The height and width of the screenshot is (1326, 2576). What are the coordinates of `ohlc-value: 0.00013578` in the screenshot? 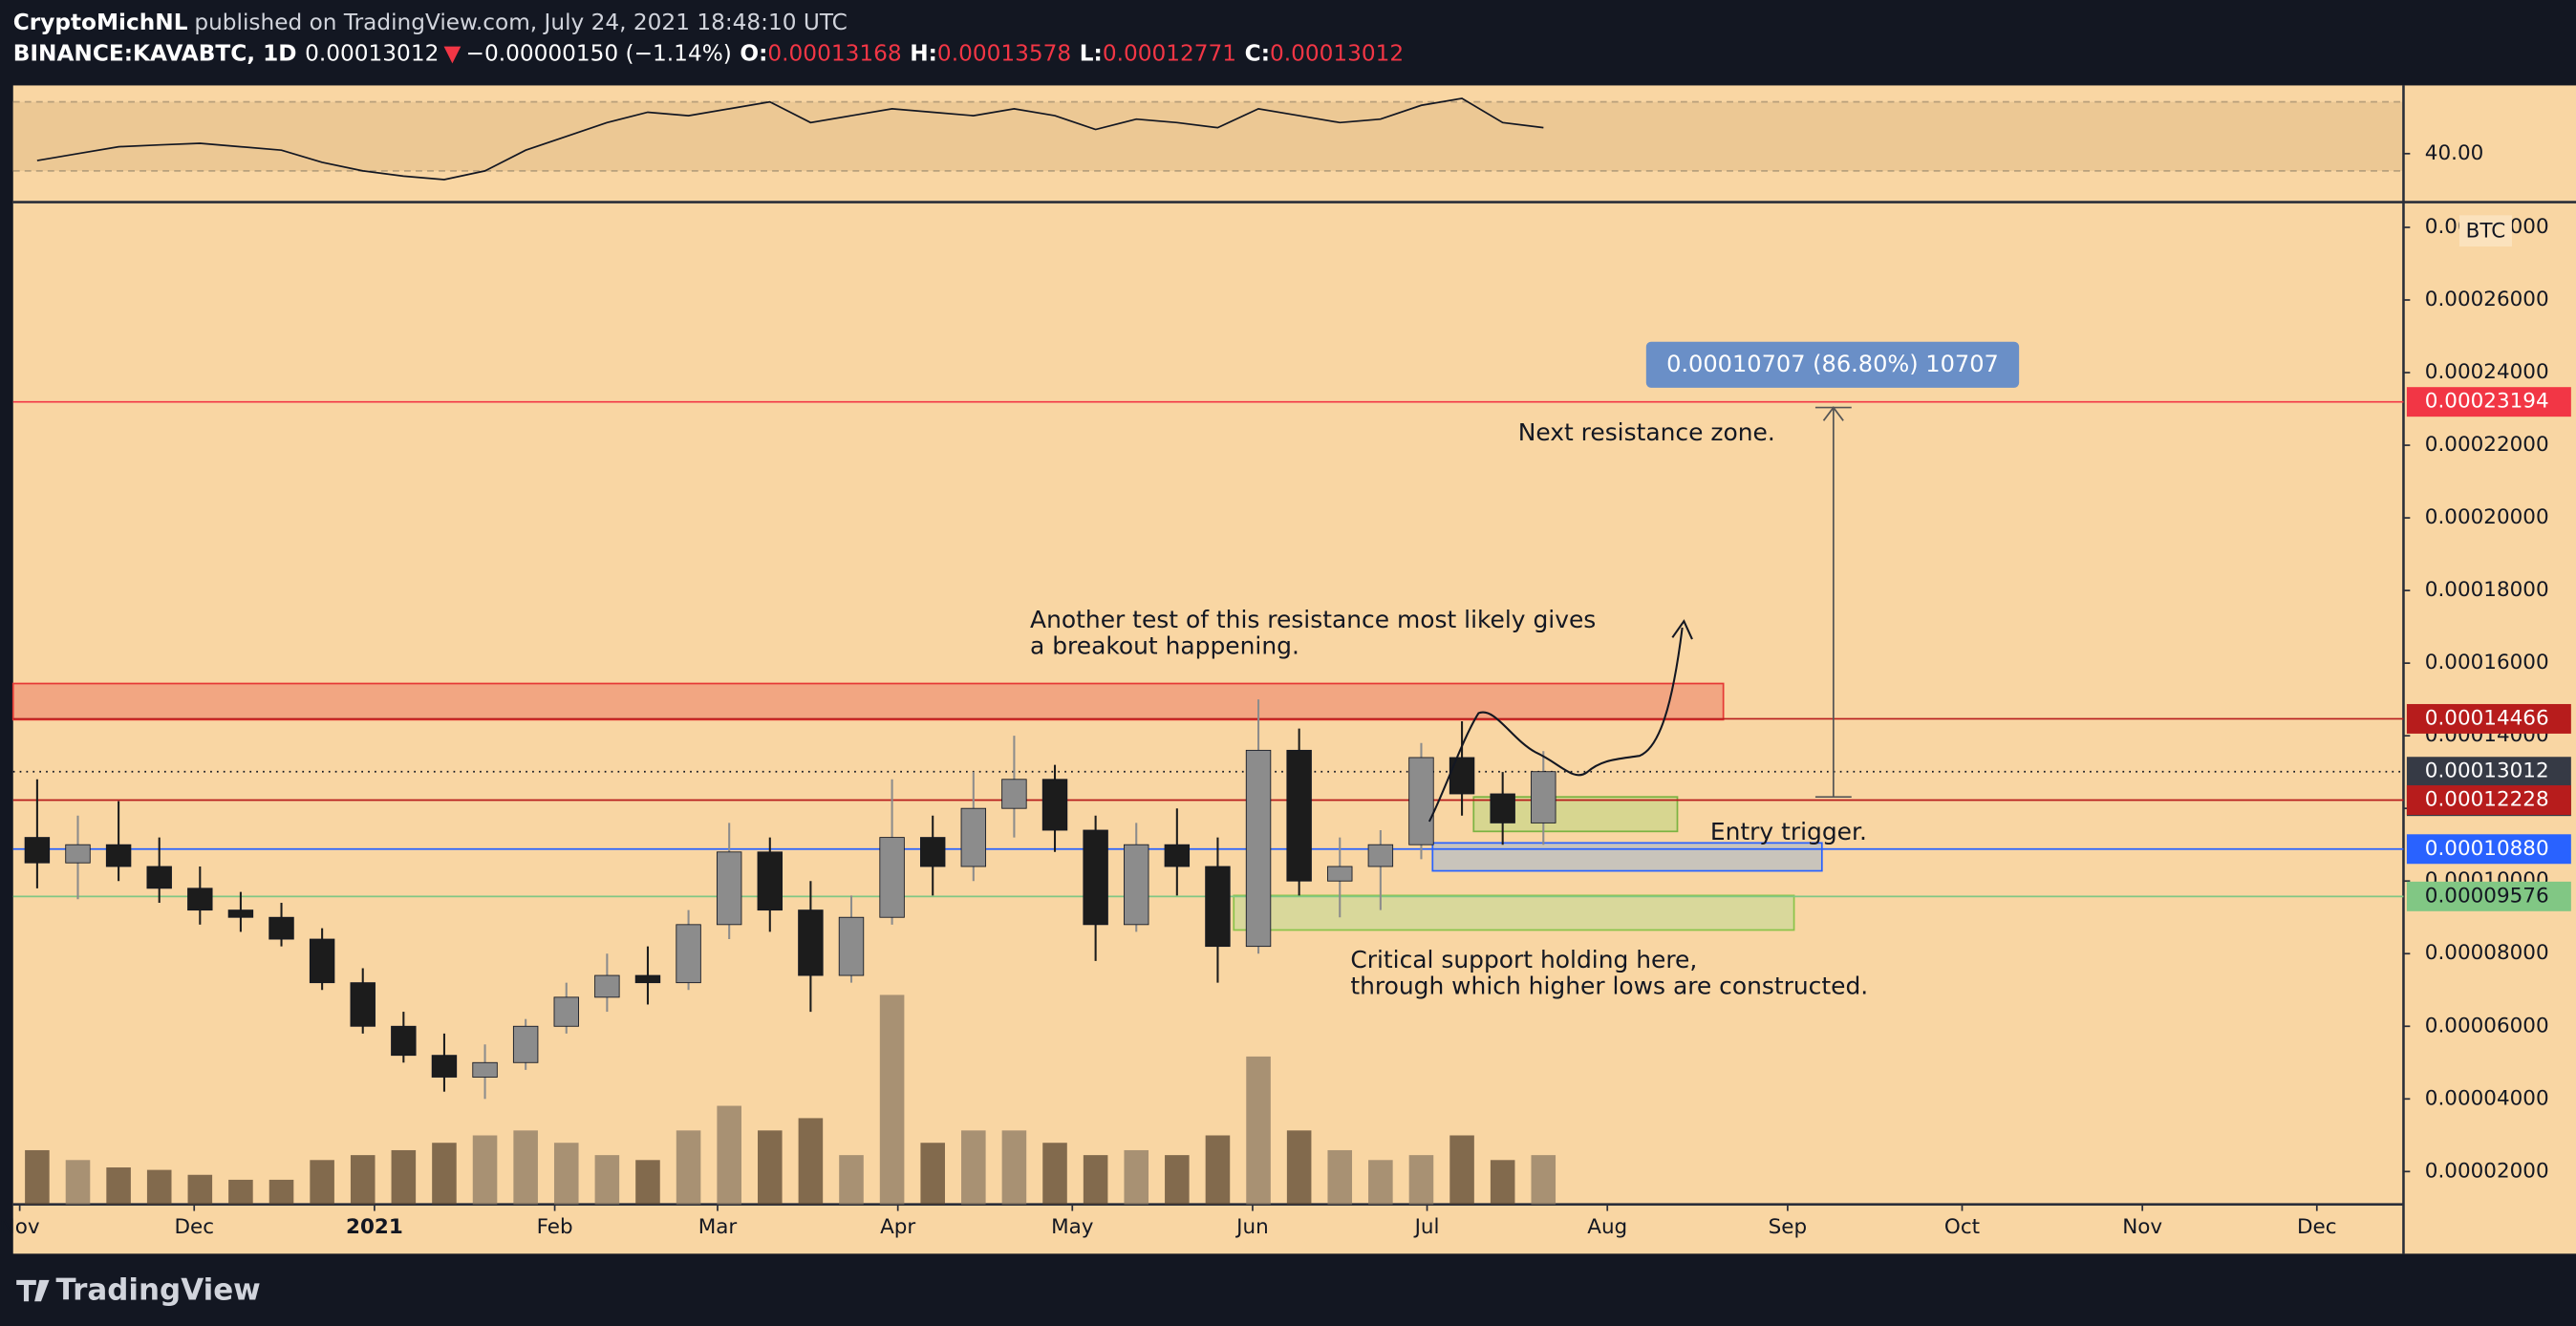 It's located at (1004, 53).